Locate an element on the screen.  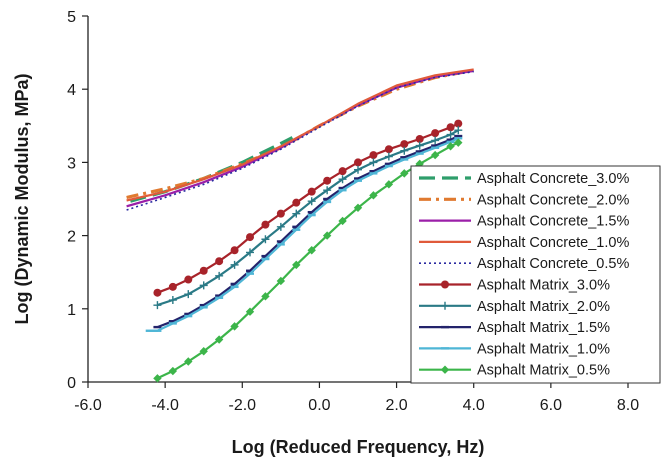
legend-item: Asphalt Matrix_1.0% is located at coordinates (514, 349).